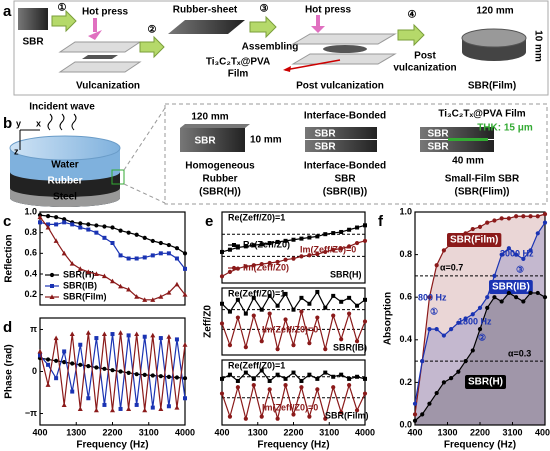 This screenshot has width=550, height=451. I want to click on step: ④, so click(412, 15).